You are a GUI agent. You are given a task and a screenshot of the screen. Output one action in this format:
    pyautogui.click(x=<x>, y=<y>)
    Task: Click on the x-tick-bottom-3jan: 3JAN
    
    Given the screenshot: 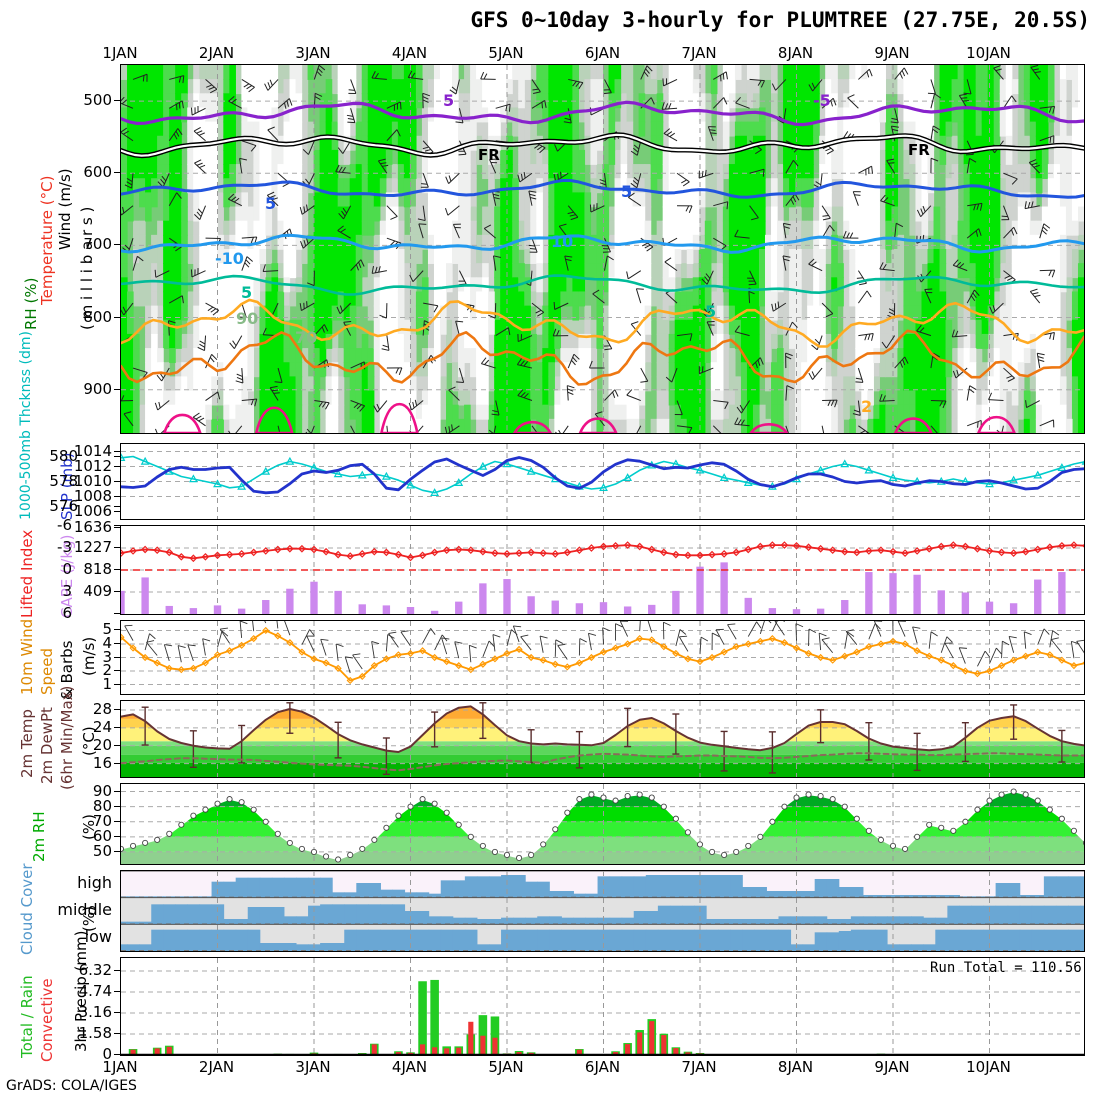 What is the action you would take?
    pyautogui.click(x=313, y=1067)
    